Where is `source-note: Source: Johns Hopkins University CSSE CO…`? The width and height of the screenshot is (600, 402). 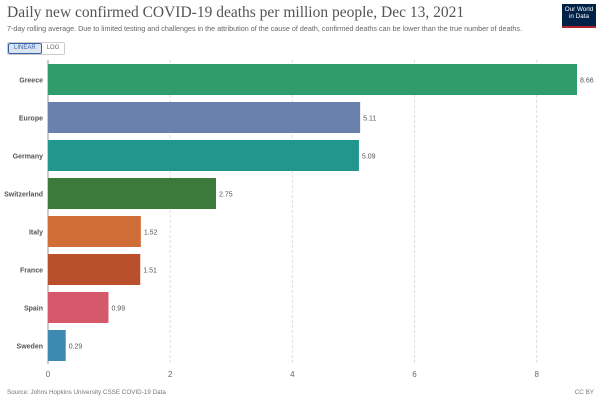
source-note: Source: Johns Hopkins University CSSE CO… is located at coordinates (86, 392).